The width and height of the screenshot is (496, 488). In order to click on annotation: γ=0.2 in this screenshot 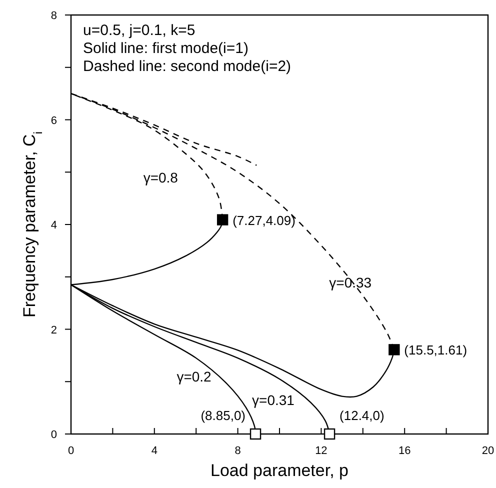, I will do `click(194, 376)`.